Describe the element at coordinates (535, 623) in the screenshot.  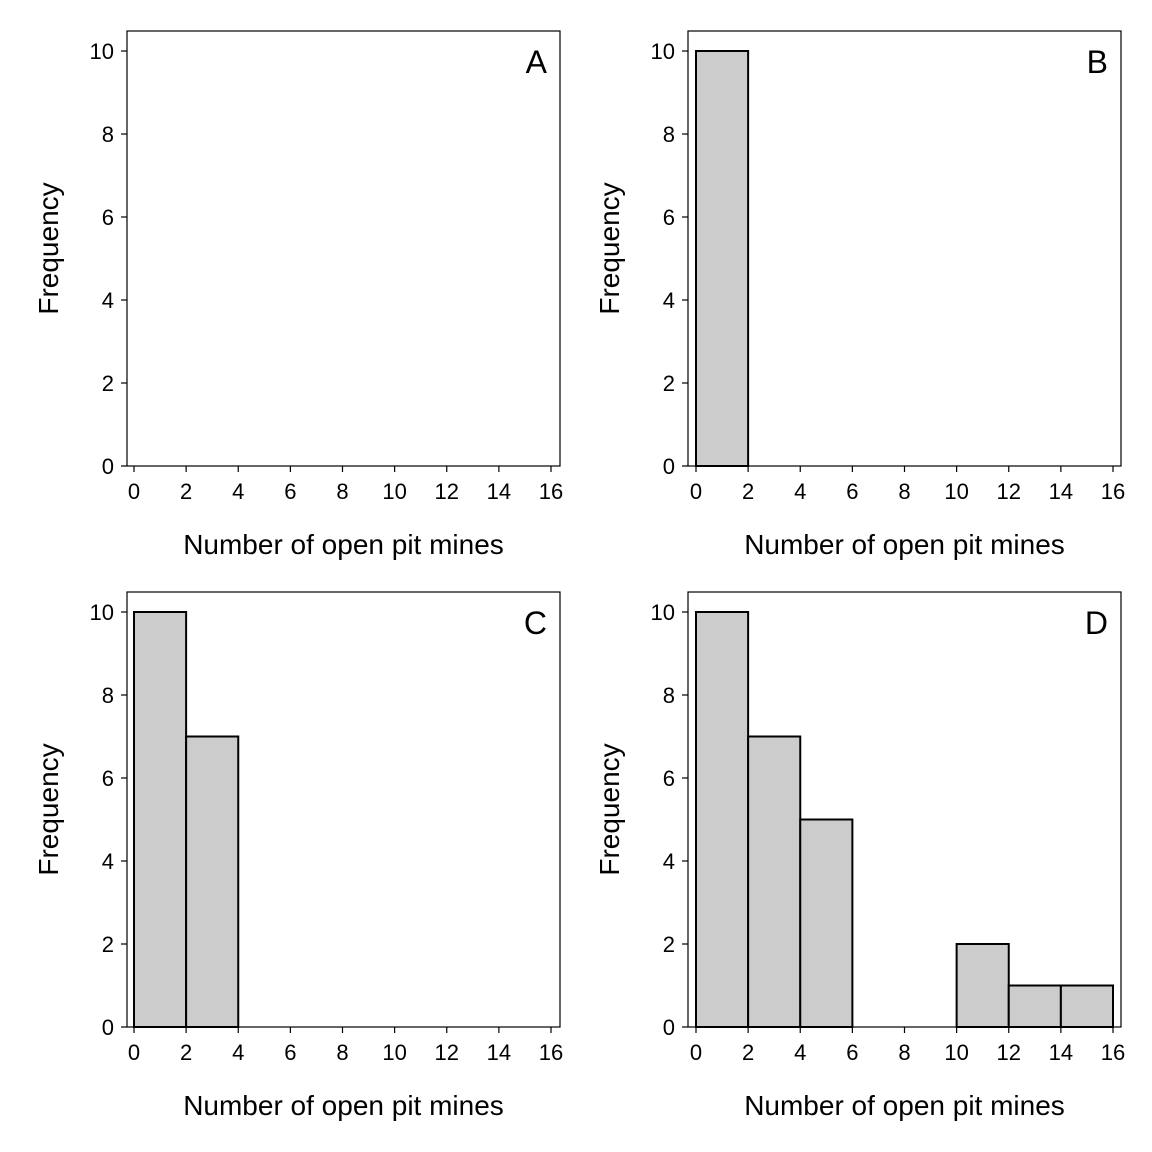
I see `panel-label: C` at that location.